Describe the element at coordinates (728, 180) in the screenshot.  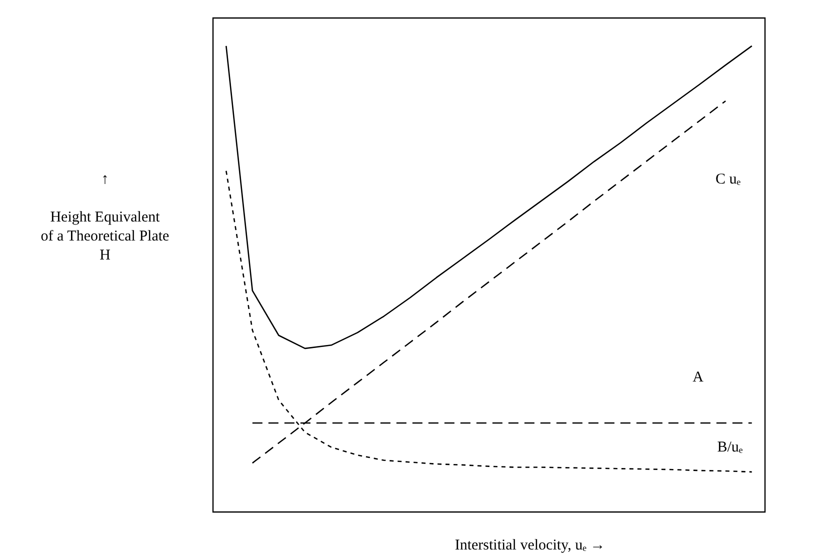
I see `annotation: C uₑ` at that location.